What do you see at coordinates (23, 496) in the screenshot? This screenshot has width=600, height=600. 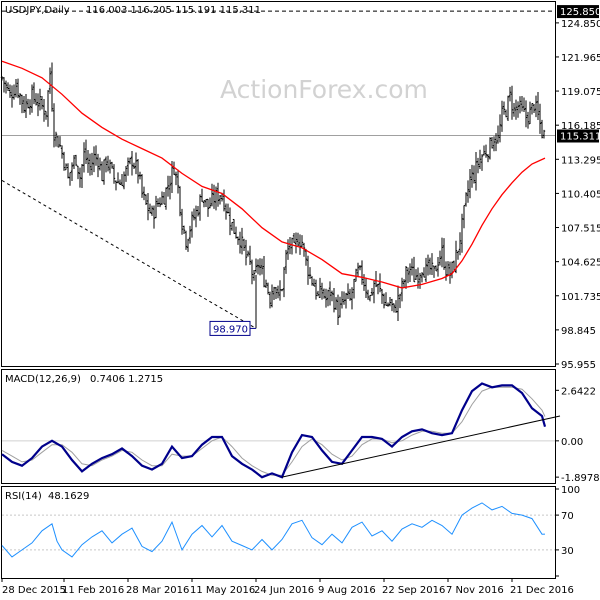 I see `rsi-title: RSI(14)` at bounding box center [23, 496].